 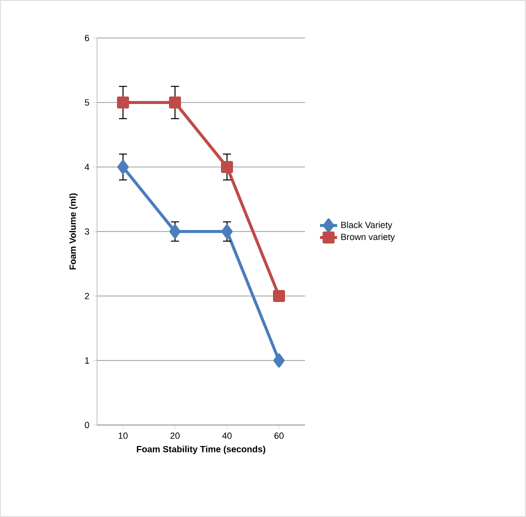 I want to click on x-tick-label: 40, so click(x=227, y=435).